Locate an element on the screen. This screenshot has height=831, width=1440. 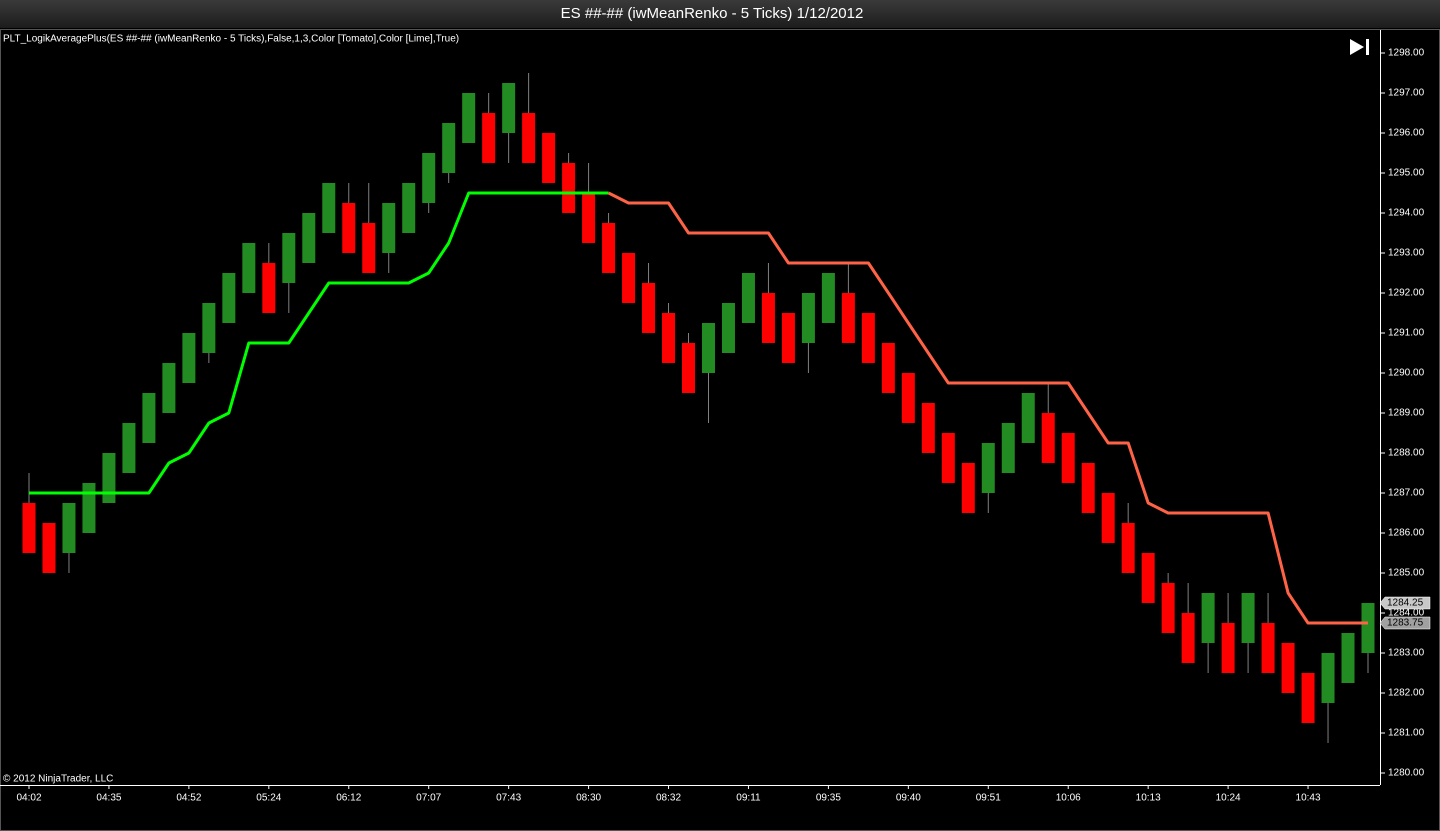
copyright: © 2012 NinjaTrader, LLC is located at coordinates (58, 779).